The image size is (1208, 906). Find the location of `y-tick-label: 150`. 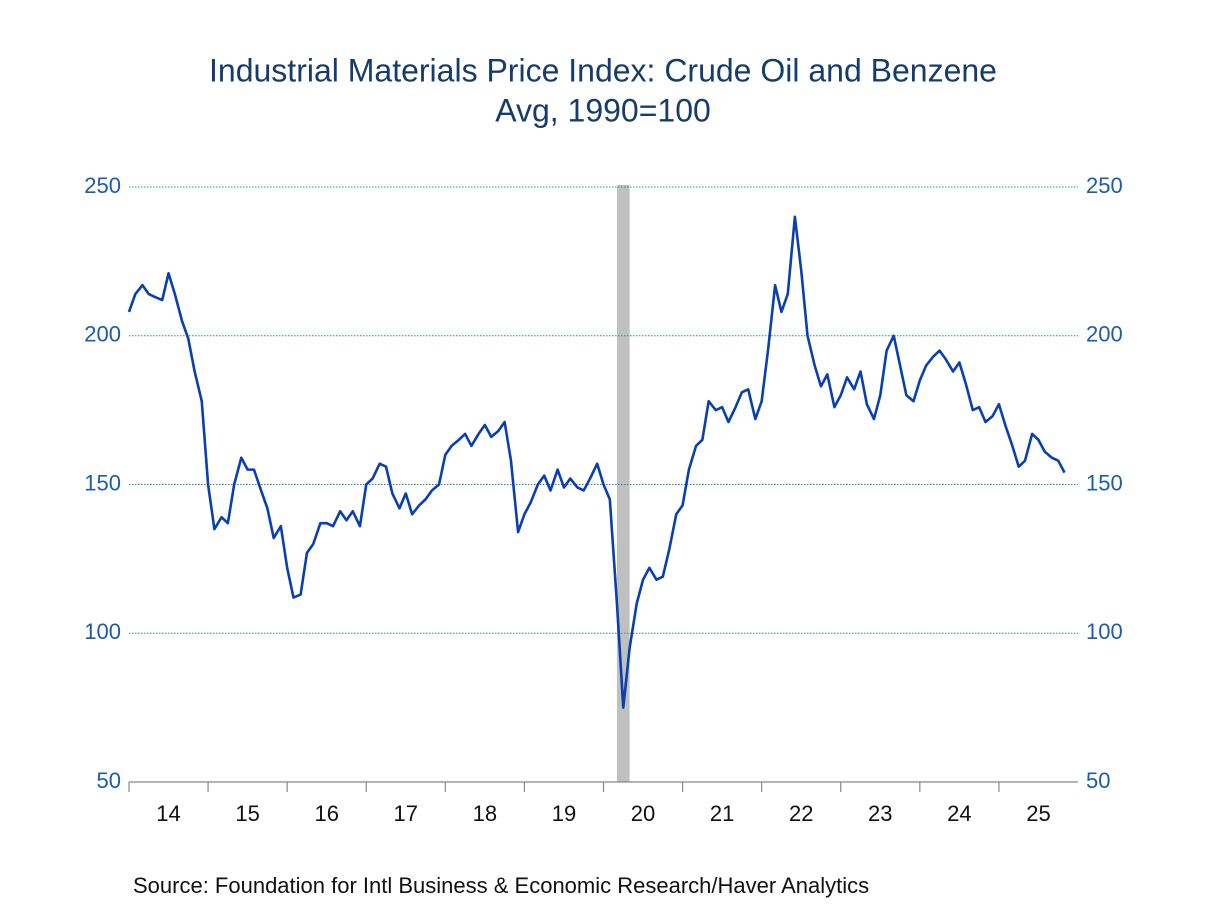

y-tick-label: 150 is located at coordinates (102, 482).